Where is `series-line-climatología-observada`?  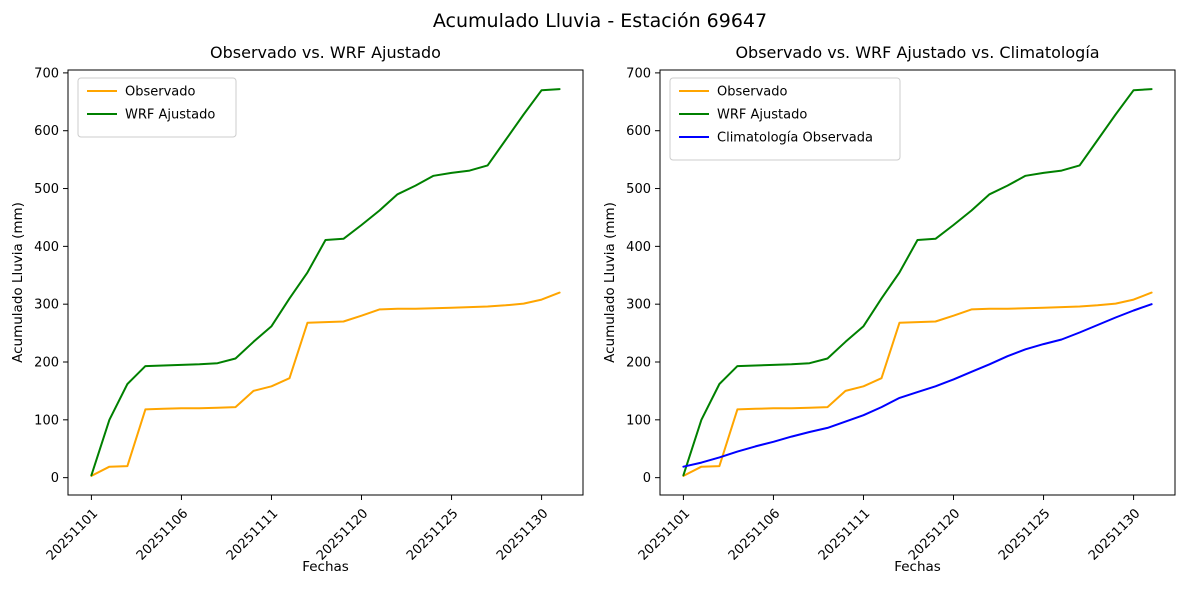
series-line-climatología-observada is located at coordinates (917, 385).